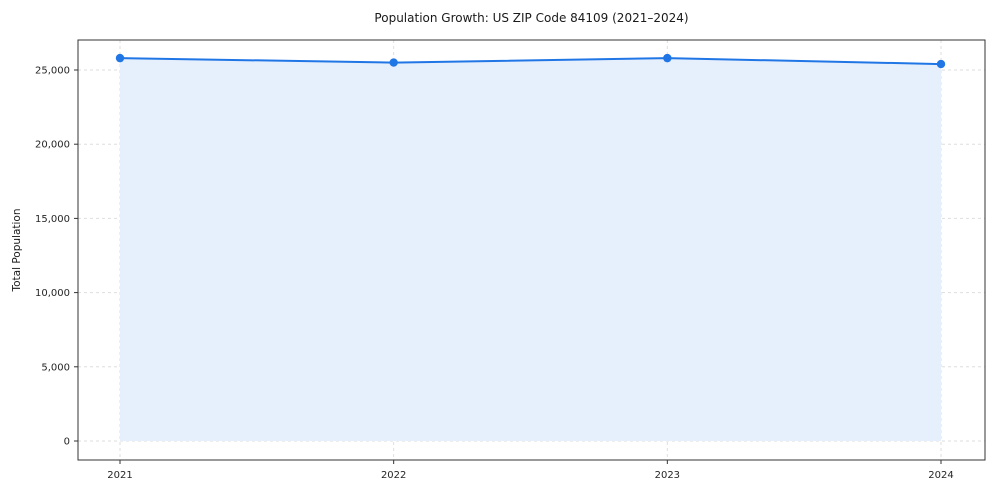 This screenshot has width=1000, height=500. What do you see at coordinates (17, 250) in the screenshot?
I see `y-axis-label: Total Population` at bounding box center [17, 250].